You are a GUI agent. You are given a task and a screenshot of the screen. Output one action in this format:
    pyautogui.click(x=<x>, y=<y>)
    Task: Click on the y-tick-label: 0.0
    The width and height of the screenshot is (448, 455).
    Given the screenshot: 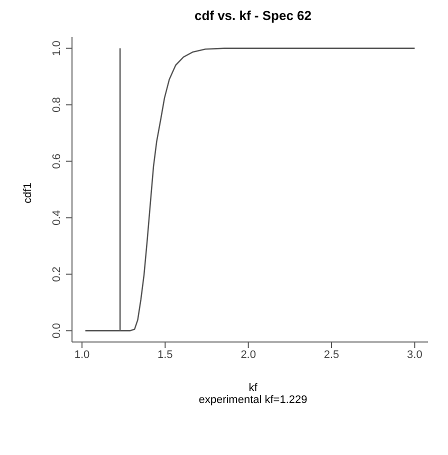 What is the action you would take?
    pyautogui.click(x=57, y=330)
    